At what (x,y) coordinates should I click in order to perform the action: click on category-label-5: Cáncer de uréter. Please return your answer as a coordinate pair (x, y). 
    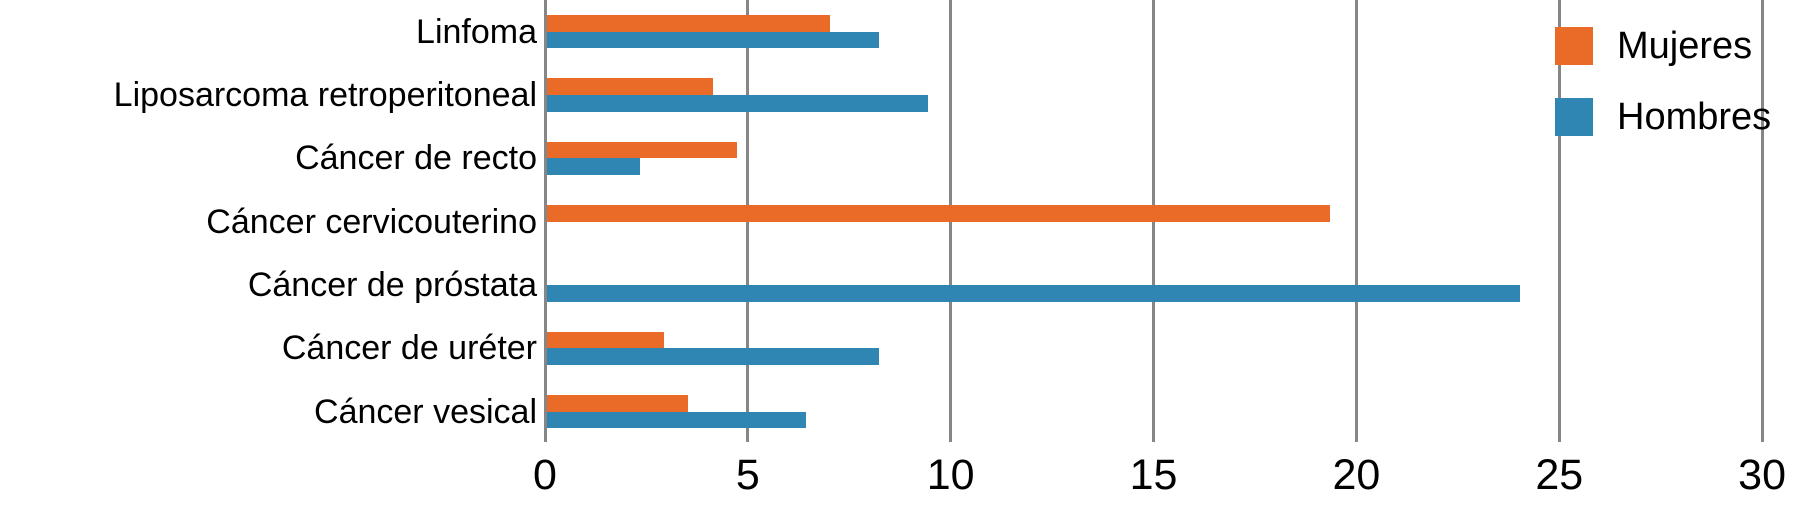
    Looking at the image, I should click on (409, 348).